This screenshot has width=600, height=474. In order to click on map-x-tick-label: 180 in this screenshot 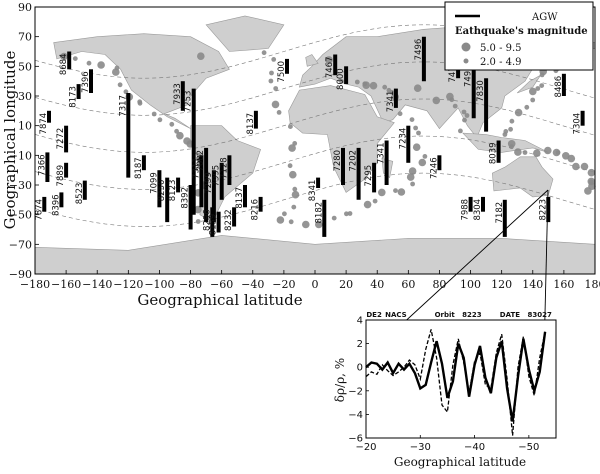, I will do `click(592, 284)`.